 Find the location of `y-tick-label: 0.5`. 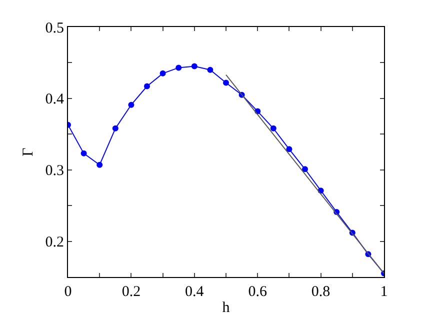

y-tick-label: 0.5 is located at coordinates (54, 28).